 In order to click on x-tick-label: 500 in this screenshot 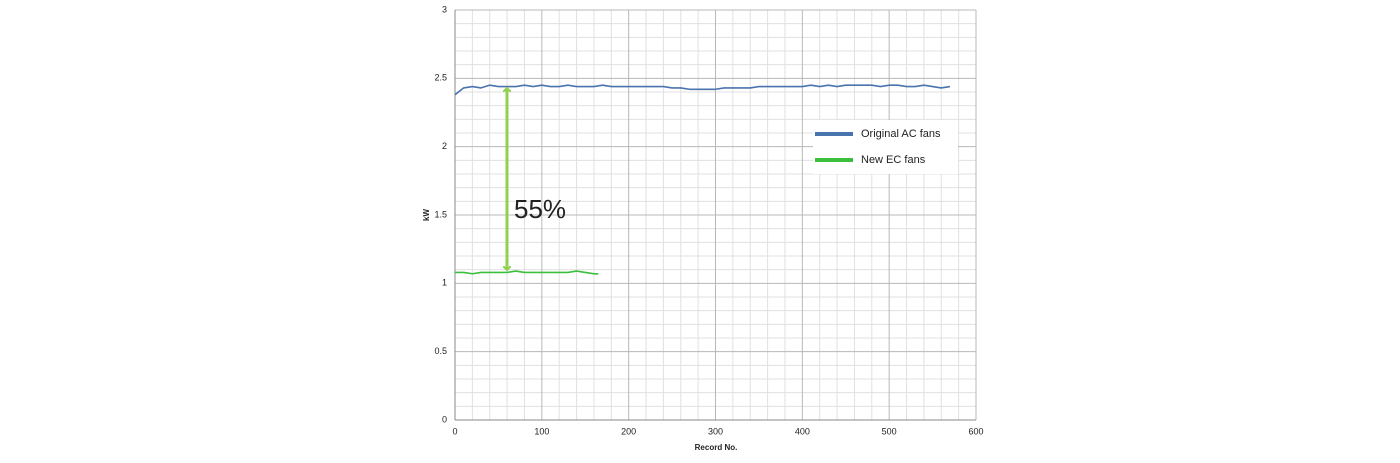, I will do `click(889, 431)`.